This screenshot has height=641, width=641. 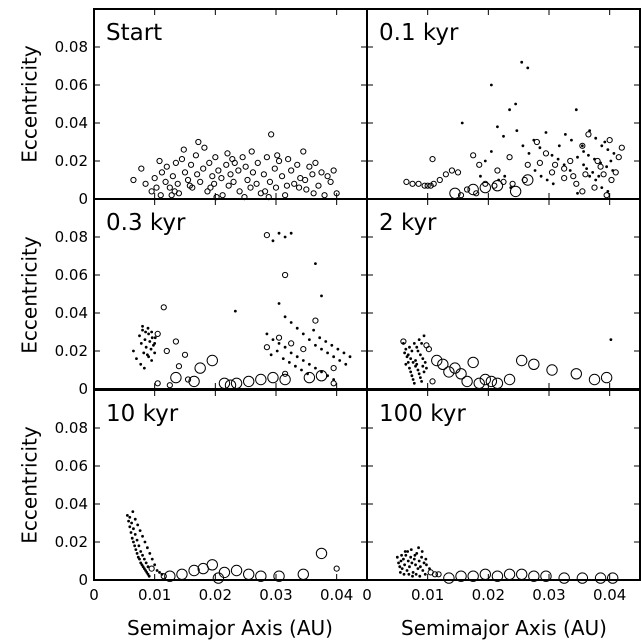 I want to click on x-tick-label: 0.04, so click(x=609, y=595).